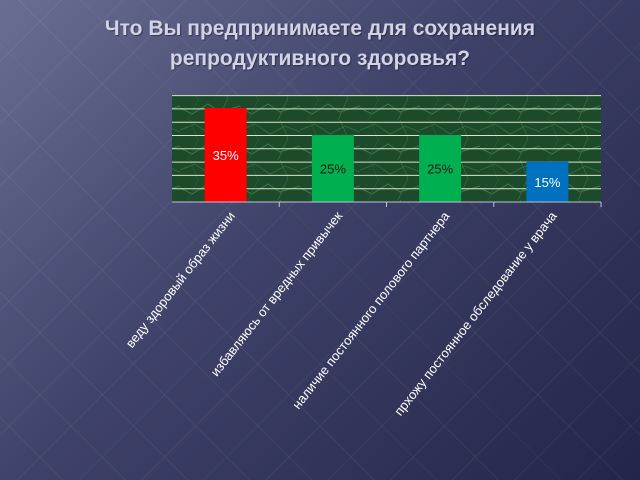 This screenshot has height=480, width=640. Describe the element at coordinates (387, 204) in the screenshot. I see `x-axis` at that location.